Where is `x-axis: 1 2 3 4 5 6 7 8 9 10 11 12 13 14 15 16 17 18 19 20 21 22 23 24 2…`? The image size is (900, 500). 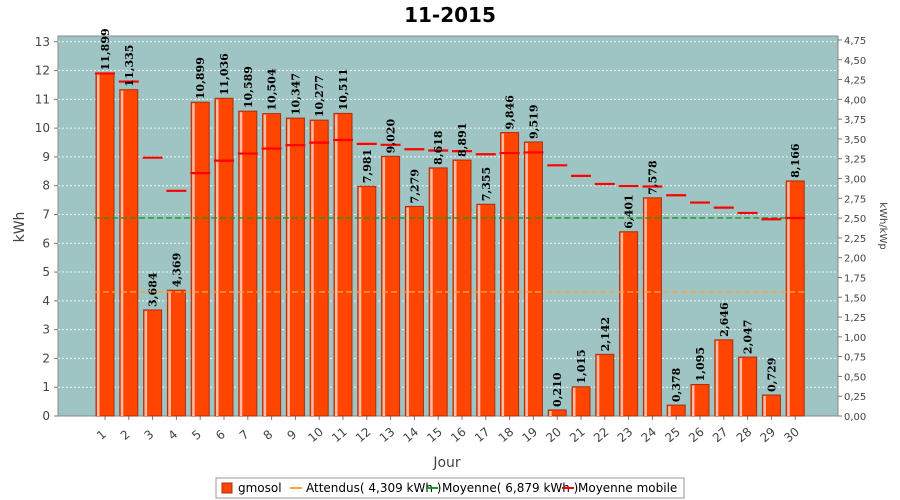 x-axis: 1 2 3 4 5 6 7 8 9 10 11 12 13 14 15 16 17 18 19 20 21 22 23 24 2… is located at coordinates (448, 430).